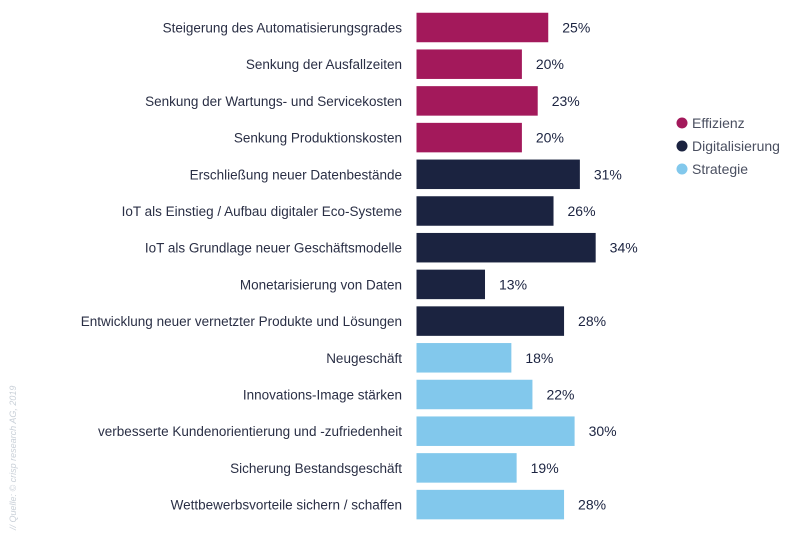 The image size is (800, 534). What do you see at coordinates (324, 64) in the screenshot?
I see `category-label: Senkung der Ausfallzeiten` at bounding box center [324, 64].